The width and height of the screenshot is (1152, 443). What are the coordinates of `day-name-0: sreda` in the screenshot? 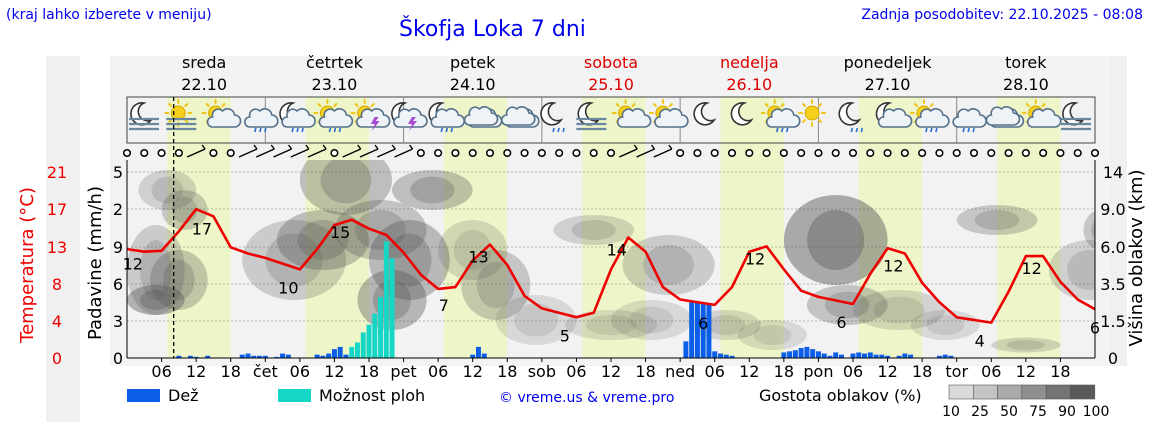 It's located at (204, 62).